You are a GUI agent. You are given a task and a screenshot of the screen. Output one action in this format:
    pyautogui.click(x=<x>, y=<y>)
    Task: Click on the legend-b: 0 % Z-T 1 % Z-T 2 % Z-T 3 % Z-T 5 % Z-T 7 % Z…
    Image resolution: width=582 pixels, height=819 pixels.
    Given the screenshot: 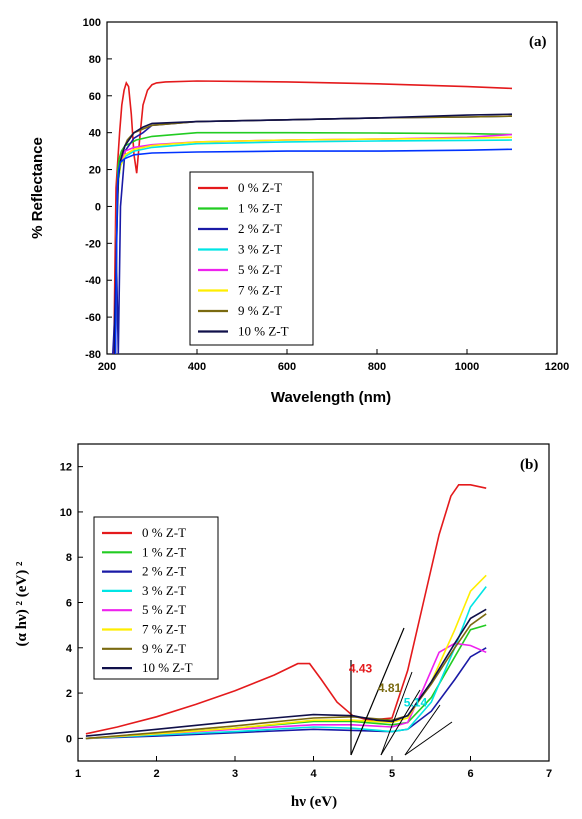 What is the action you would take?
    pyautogui.click(x=156, y=598)
    